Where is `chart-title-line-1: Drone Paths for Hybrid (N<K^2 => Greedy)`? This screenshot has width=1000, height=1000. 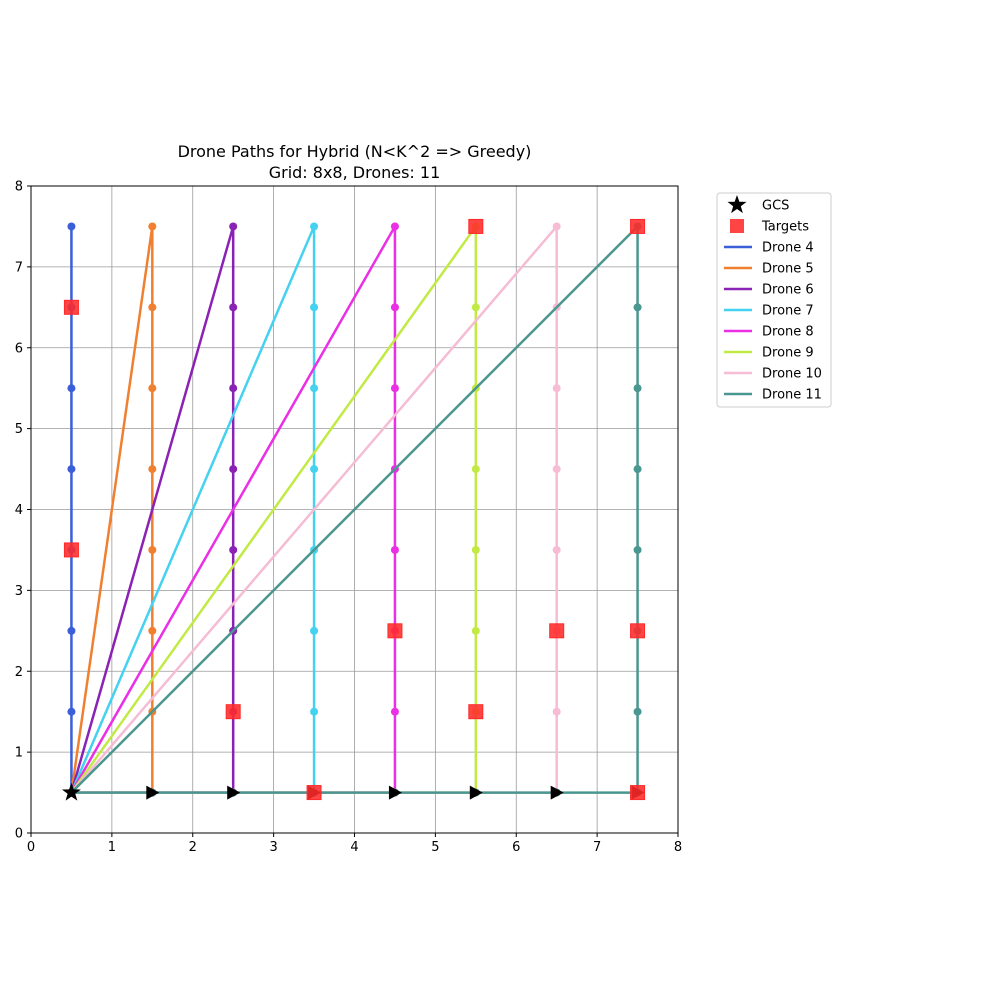 chart-title-line-1: Drone Paths for Hybrid (N<K^2 => Greedy) is located at coordinates (355, 151).